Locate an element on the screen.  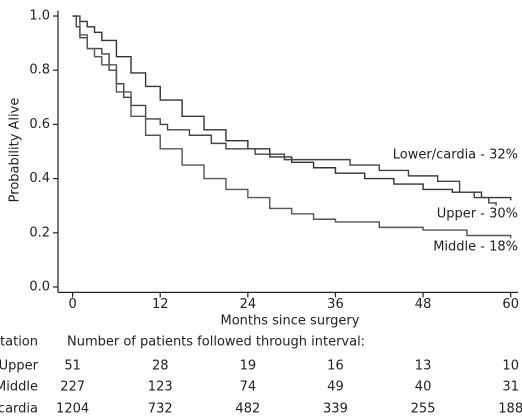
risk-count: 188 is located at coordinates (510, 409).